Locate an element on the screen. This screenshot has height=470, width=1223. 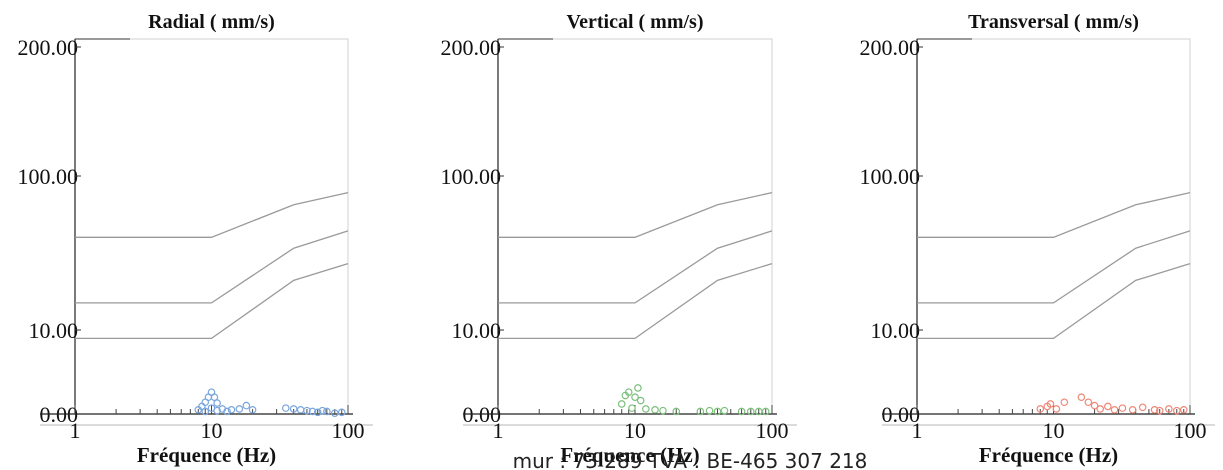
chart-title: Transversal ( mm/s) is located at coordinates (1053, 22).